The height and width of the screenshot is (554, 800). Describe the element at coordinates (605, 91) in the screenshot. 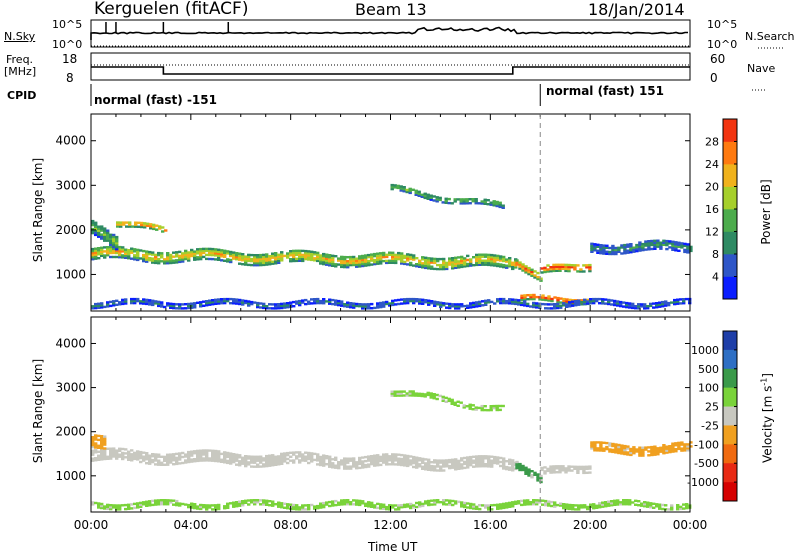

I see `cpid-segment-2: normal (fast) 151` at that location.